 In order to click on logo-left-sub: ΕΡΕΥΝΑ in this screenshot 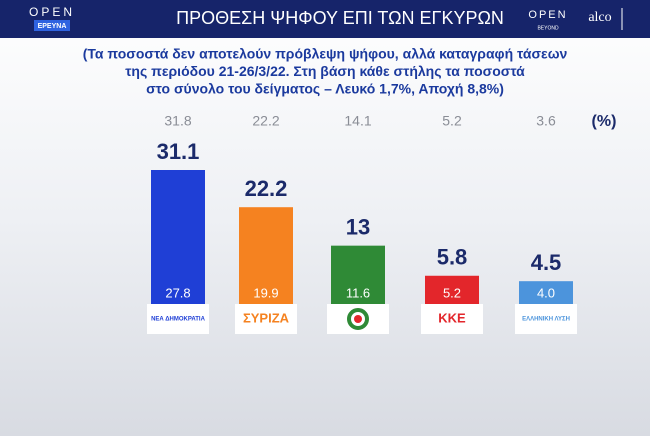, I will do `click(52, 26)`.